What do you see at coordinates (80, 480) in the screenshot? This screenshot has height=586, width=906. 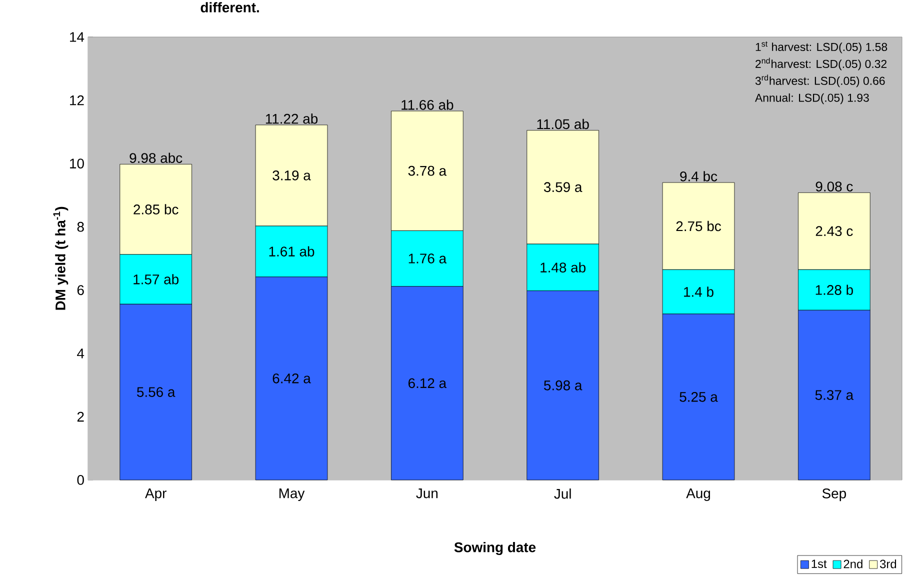 I see `y-tick-label: 0` at bounding box center [80, 480].